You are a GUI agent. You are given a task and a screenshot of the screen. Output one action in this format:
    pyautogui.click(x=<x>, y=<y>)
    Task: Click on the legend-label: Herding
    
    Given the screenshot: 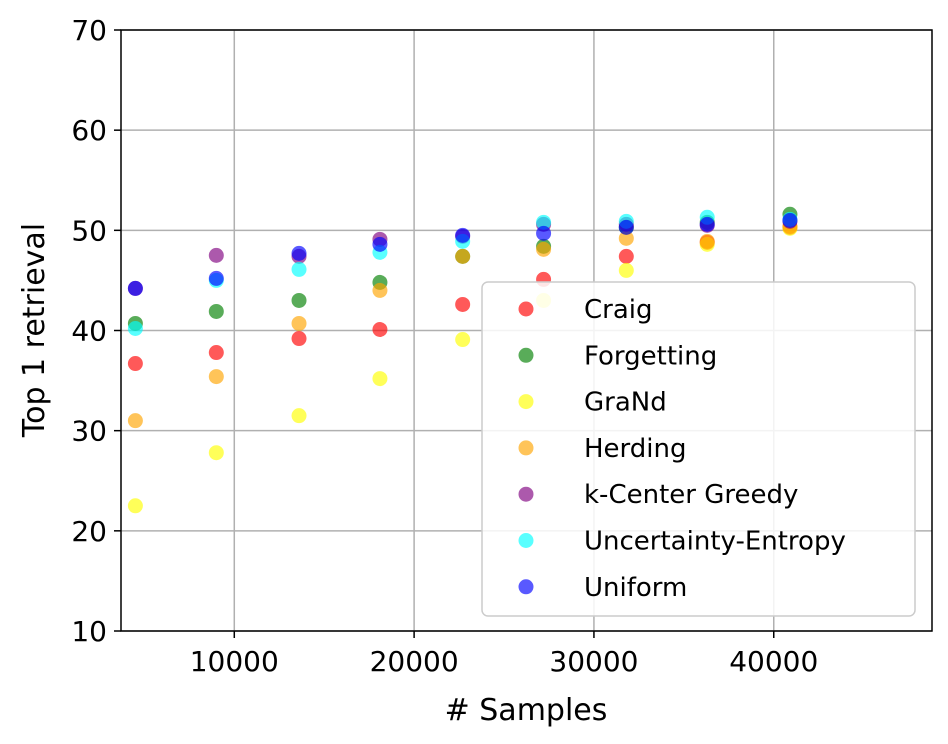 What is the action you would take?
    pyautogui.click(x=635, y=449)
    